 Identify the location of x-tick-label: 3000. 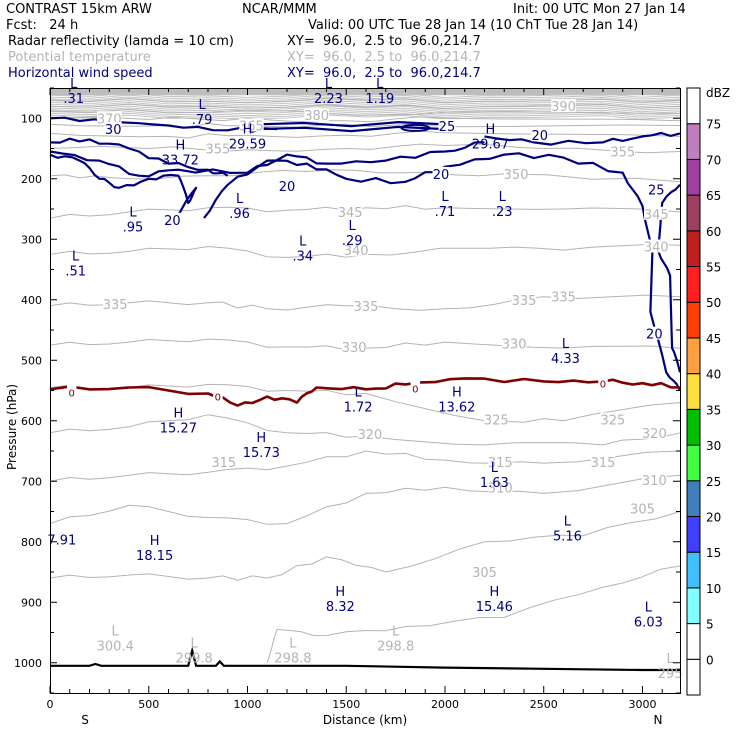
(642, 704).